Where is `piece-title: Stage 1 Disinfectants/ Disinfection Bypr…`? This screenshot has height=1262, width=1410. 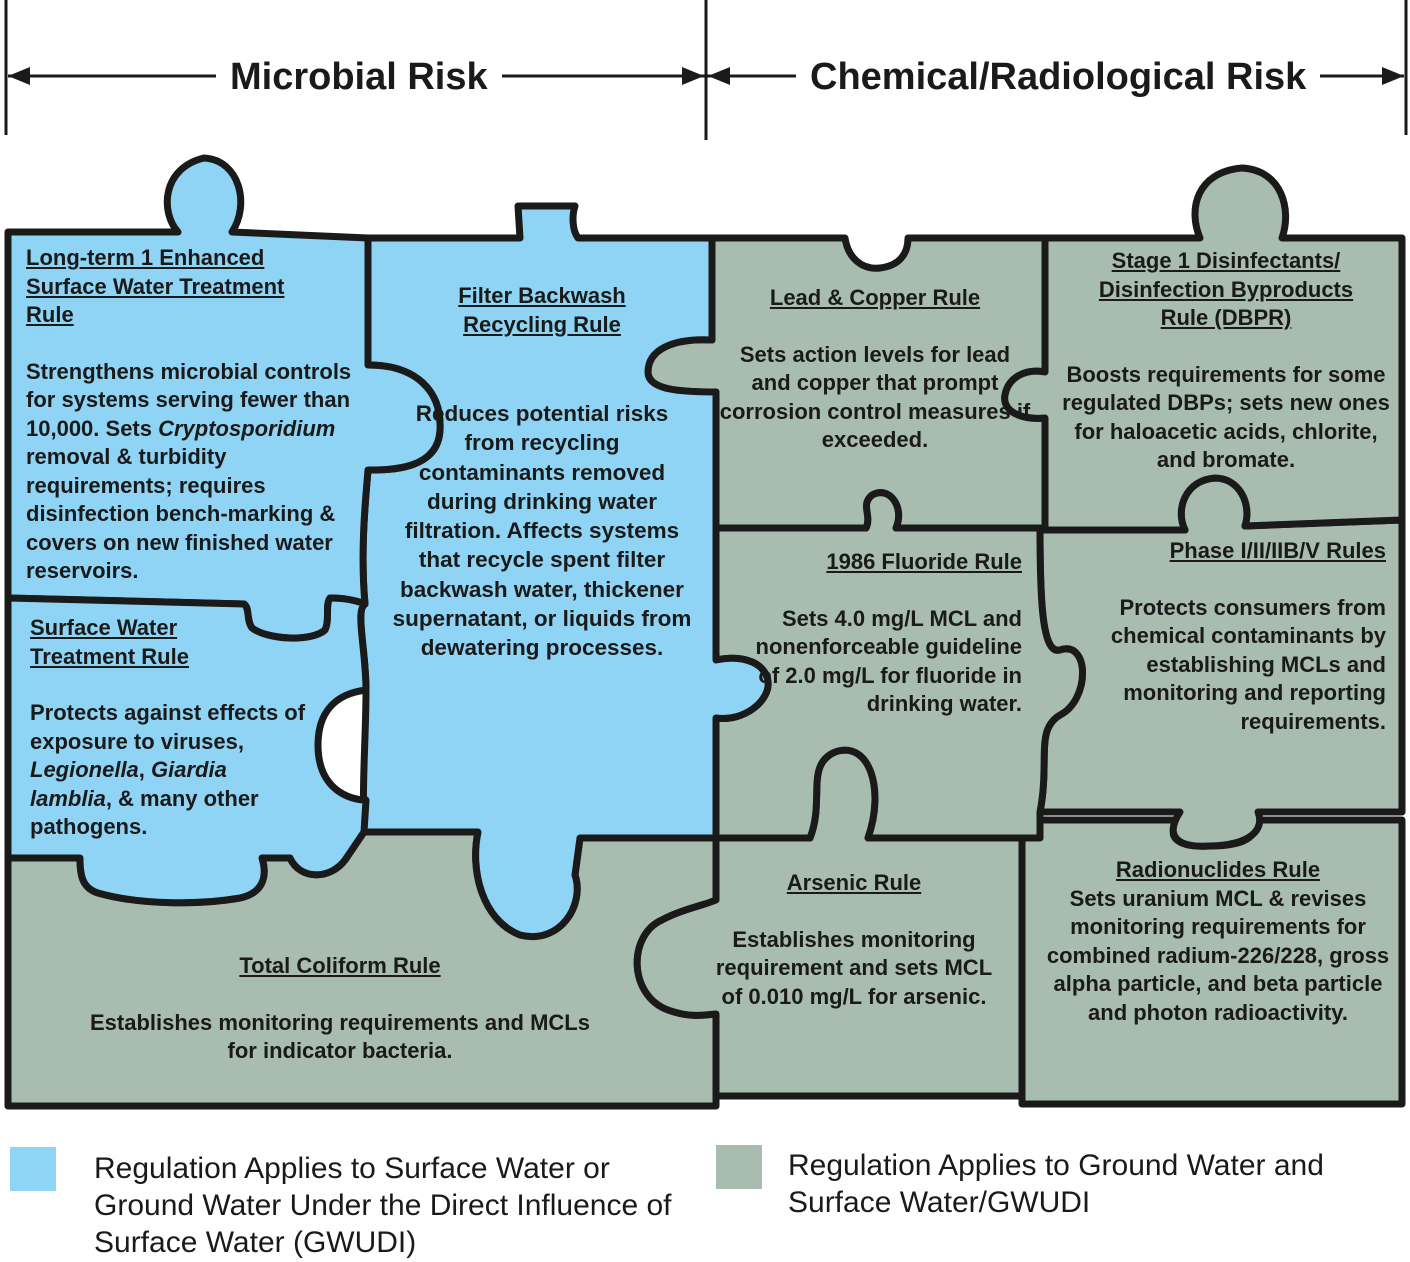 piece-title: Stage 1 Disinfectants/ Disinfection Bypr… is located at coordinates (1226, 289).